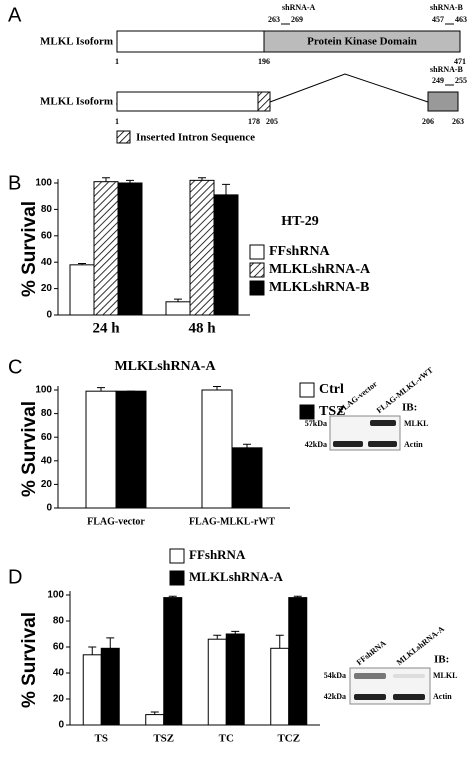  What do you see at coordinates (264, 61) in the screenshot?
I see `position: 196` at bounding box center [264, 61].